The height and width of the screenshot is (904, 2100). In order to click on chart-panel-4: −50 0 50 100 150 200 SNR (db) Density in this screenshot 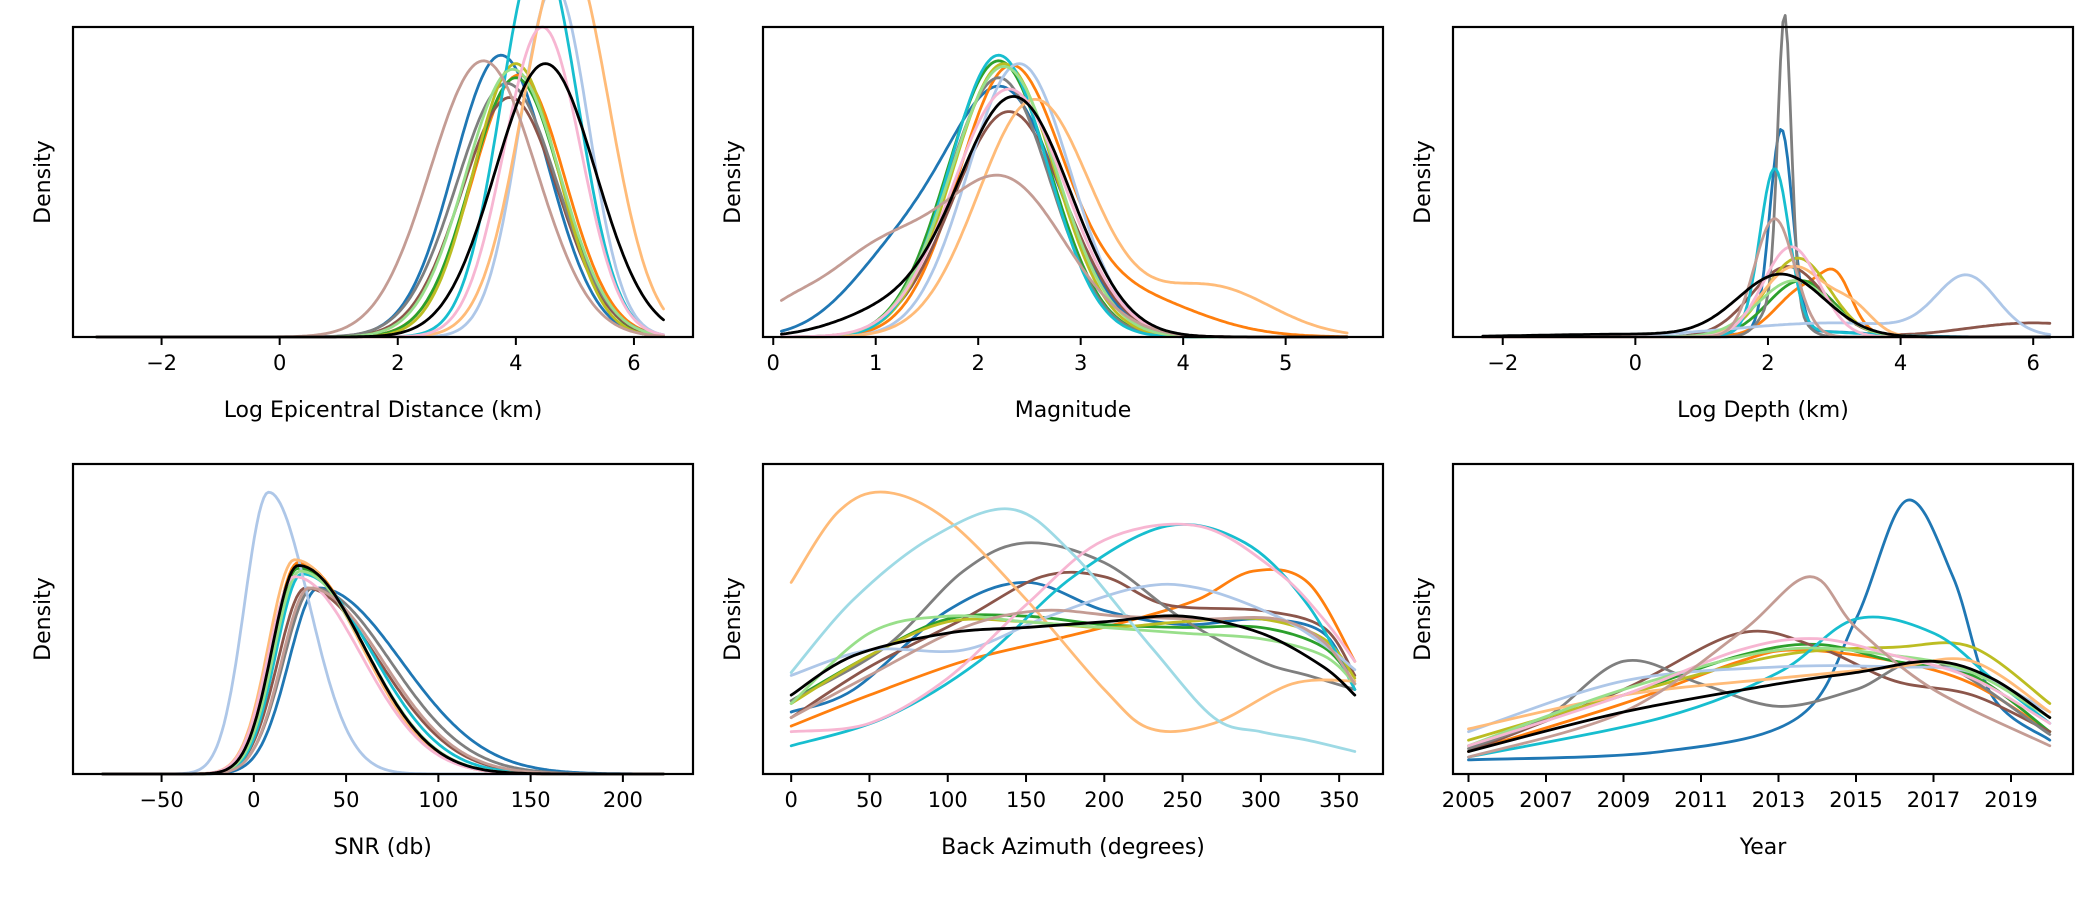, I will do `click(363, 661)`.